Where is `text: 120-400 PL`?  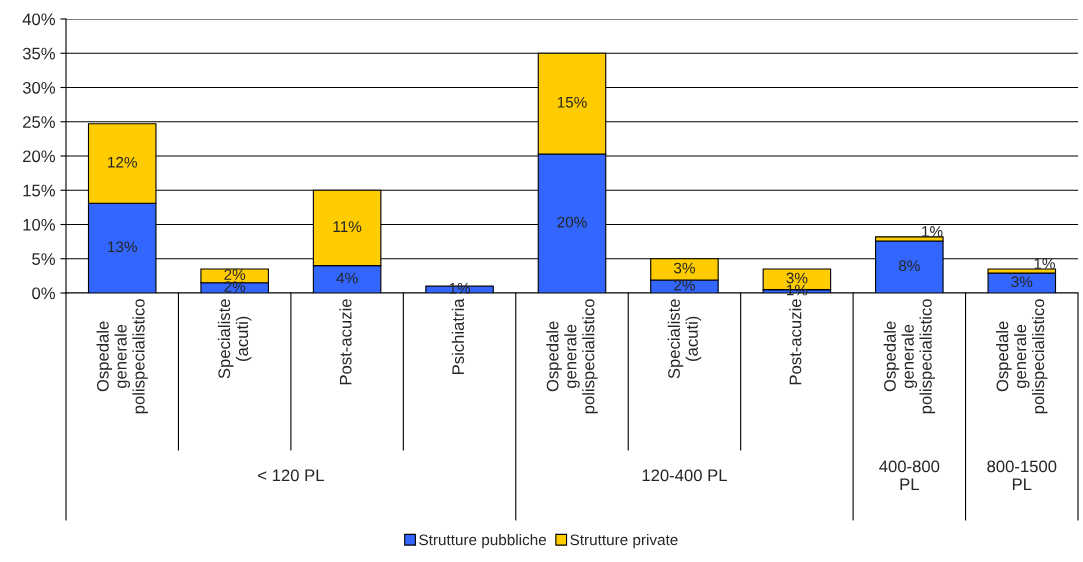 text: 120-400 PL is located at coordinates (684, 475).